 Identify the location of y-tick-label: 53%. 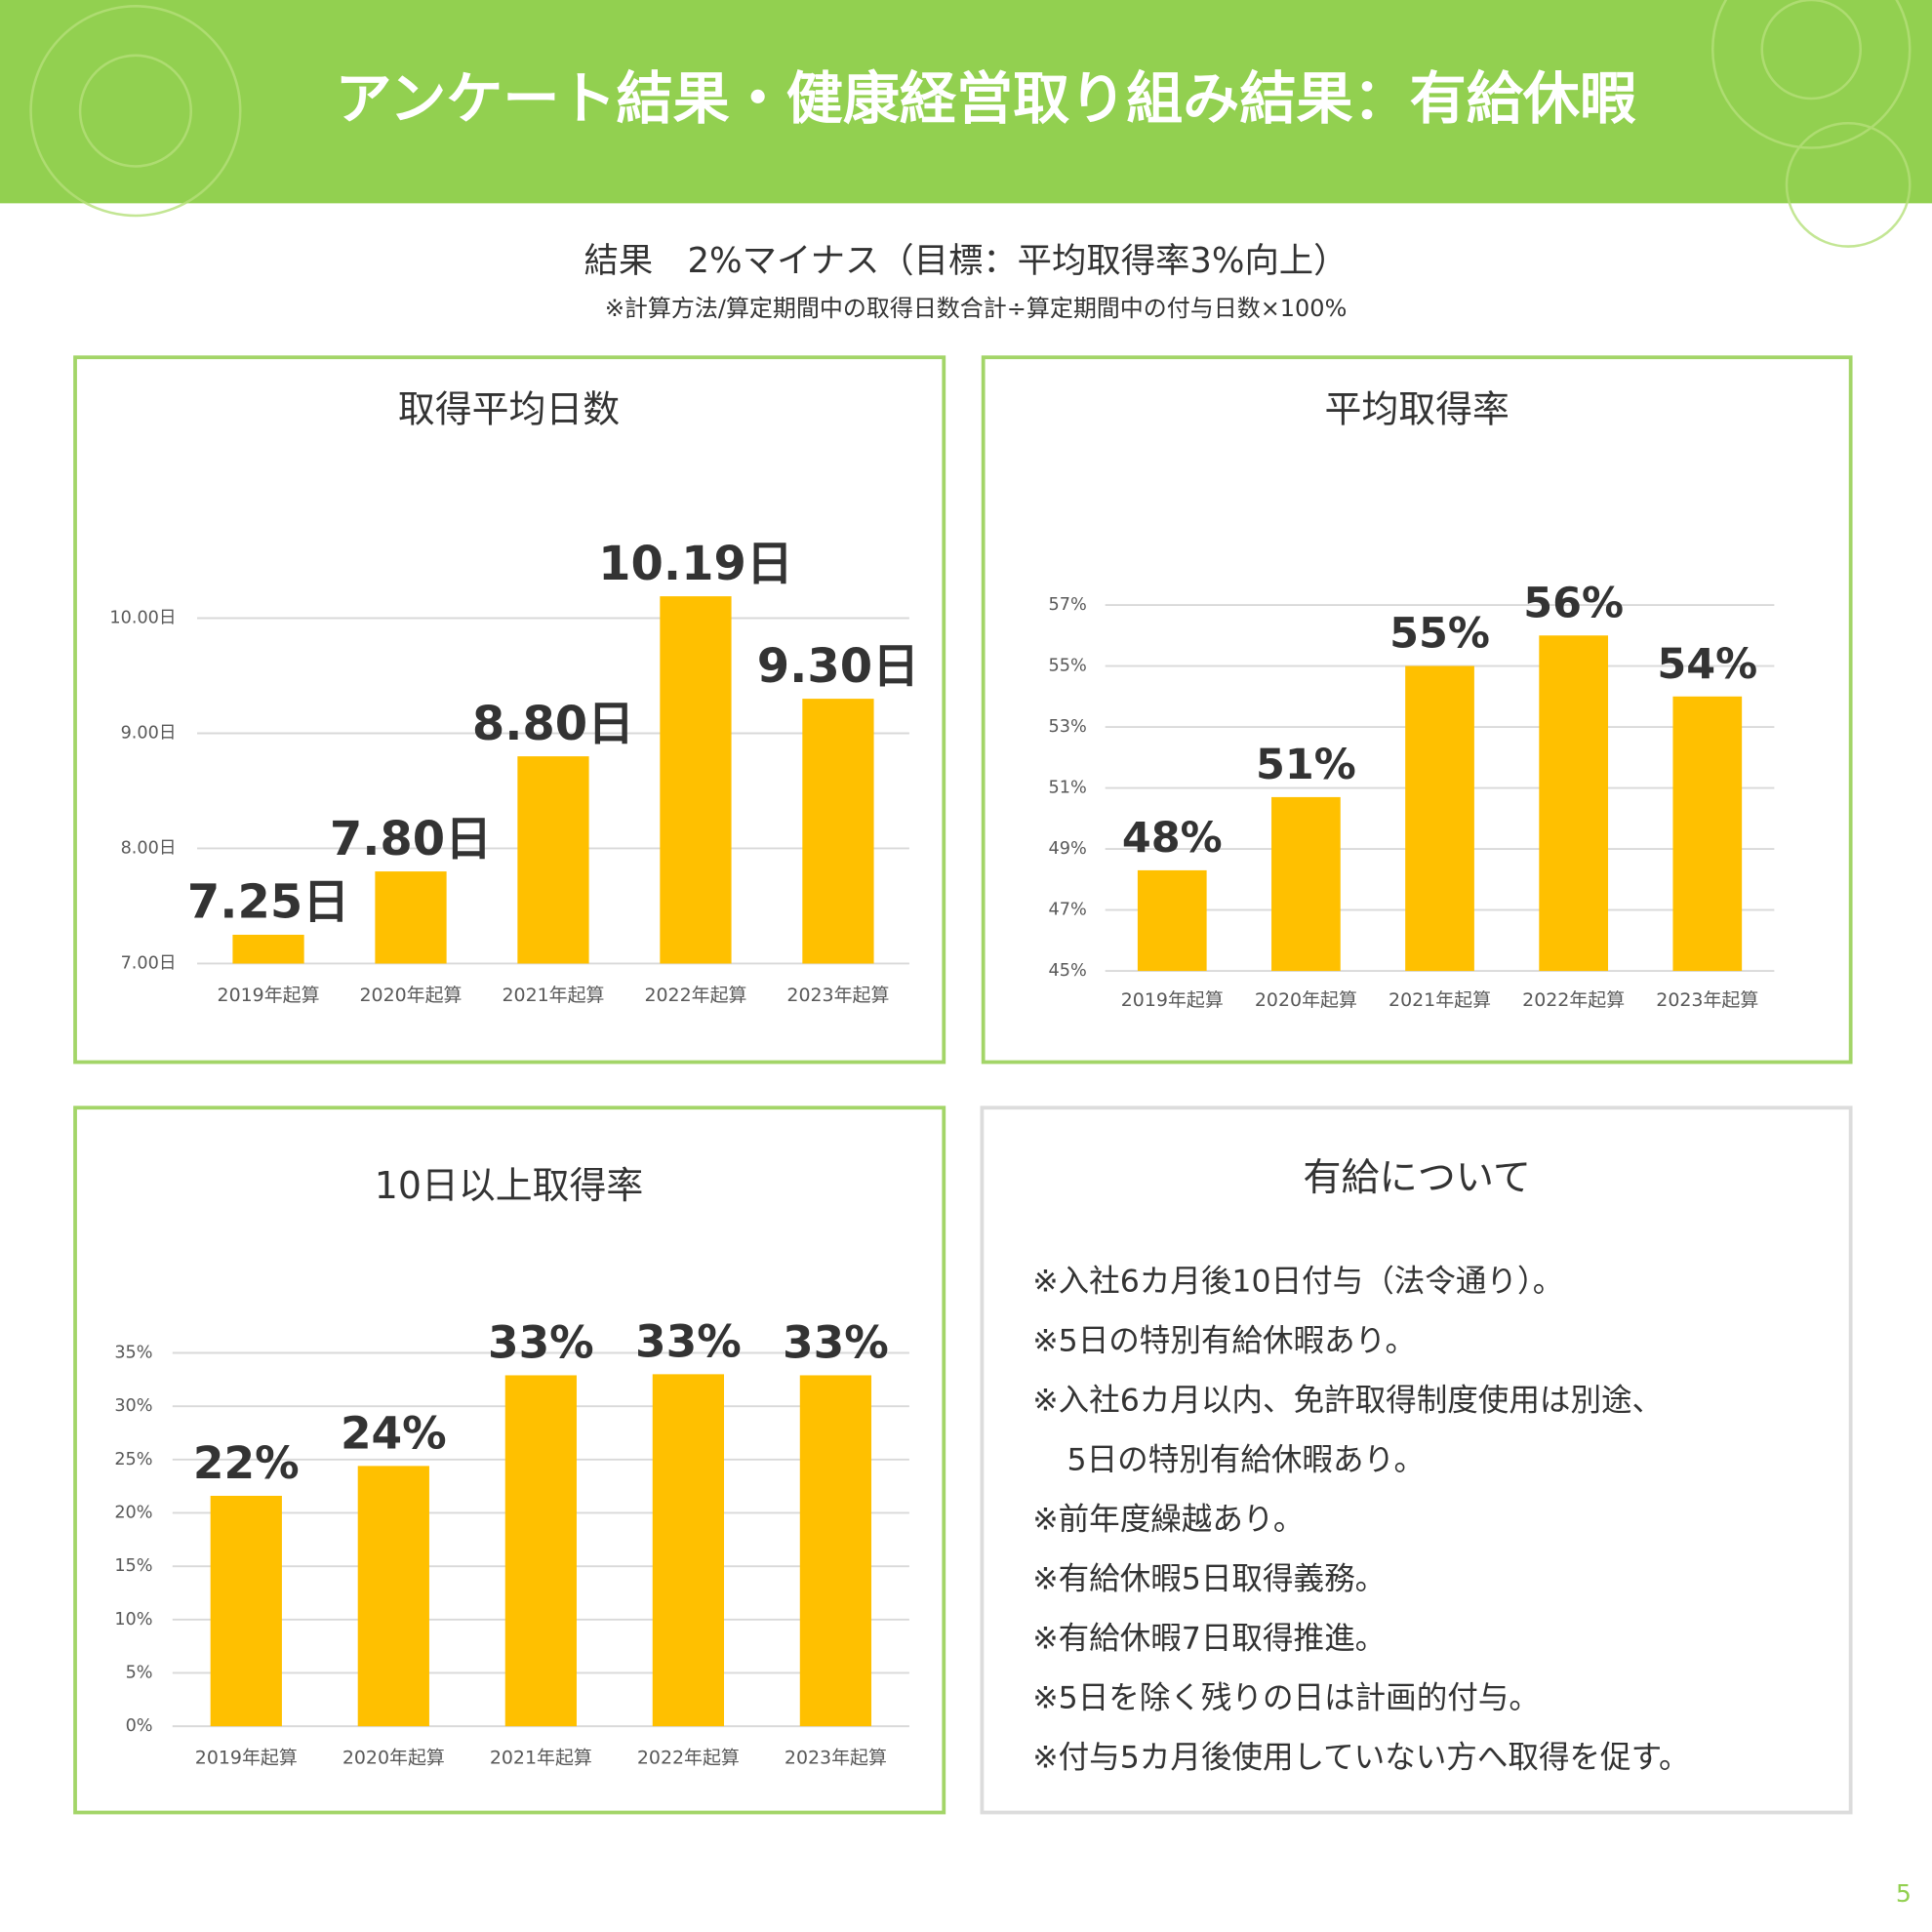
(1068, 727).